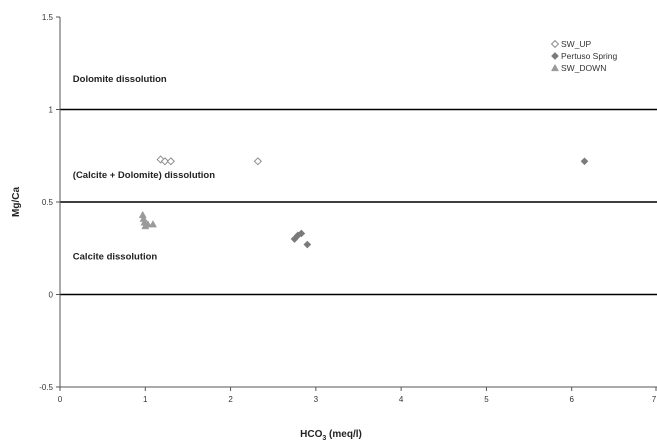 This screenshot has height=443, width=657. What do you see at coordinates (571, 399) in the screenshot?
I see `x-tick-label: 6` at bounding box center [571, 399].